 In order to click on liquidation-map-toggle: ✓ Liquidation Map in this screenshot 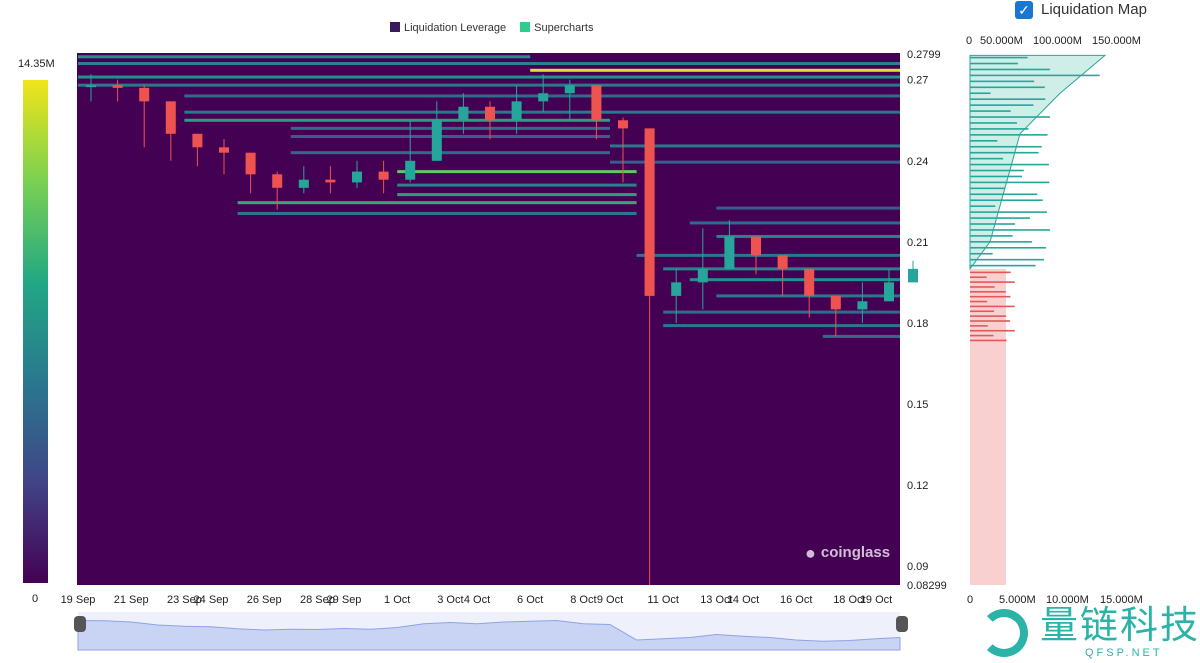, I will do `click(1081, 10)`.